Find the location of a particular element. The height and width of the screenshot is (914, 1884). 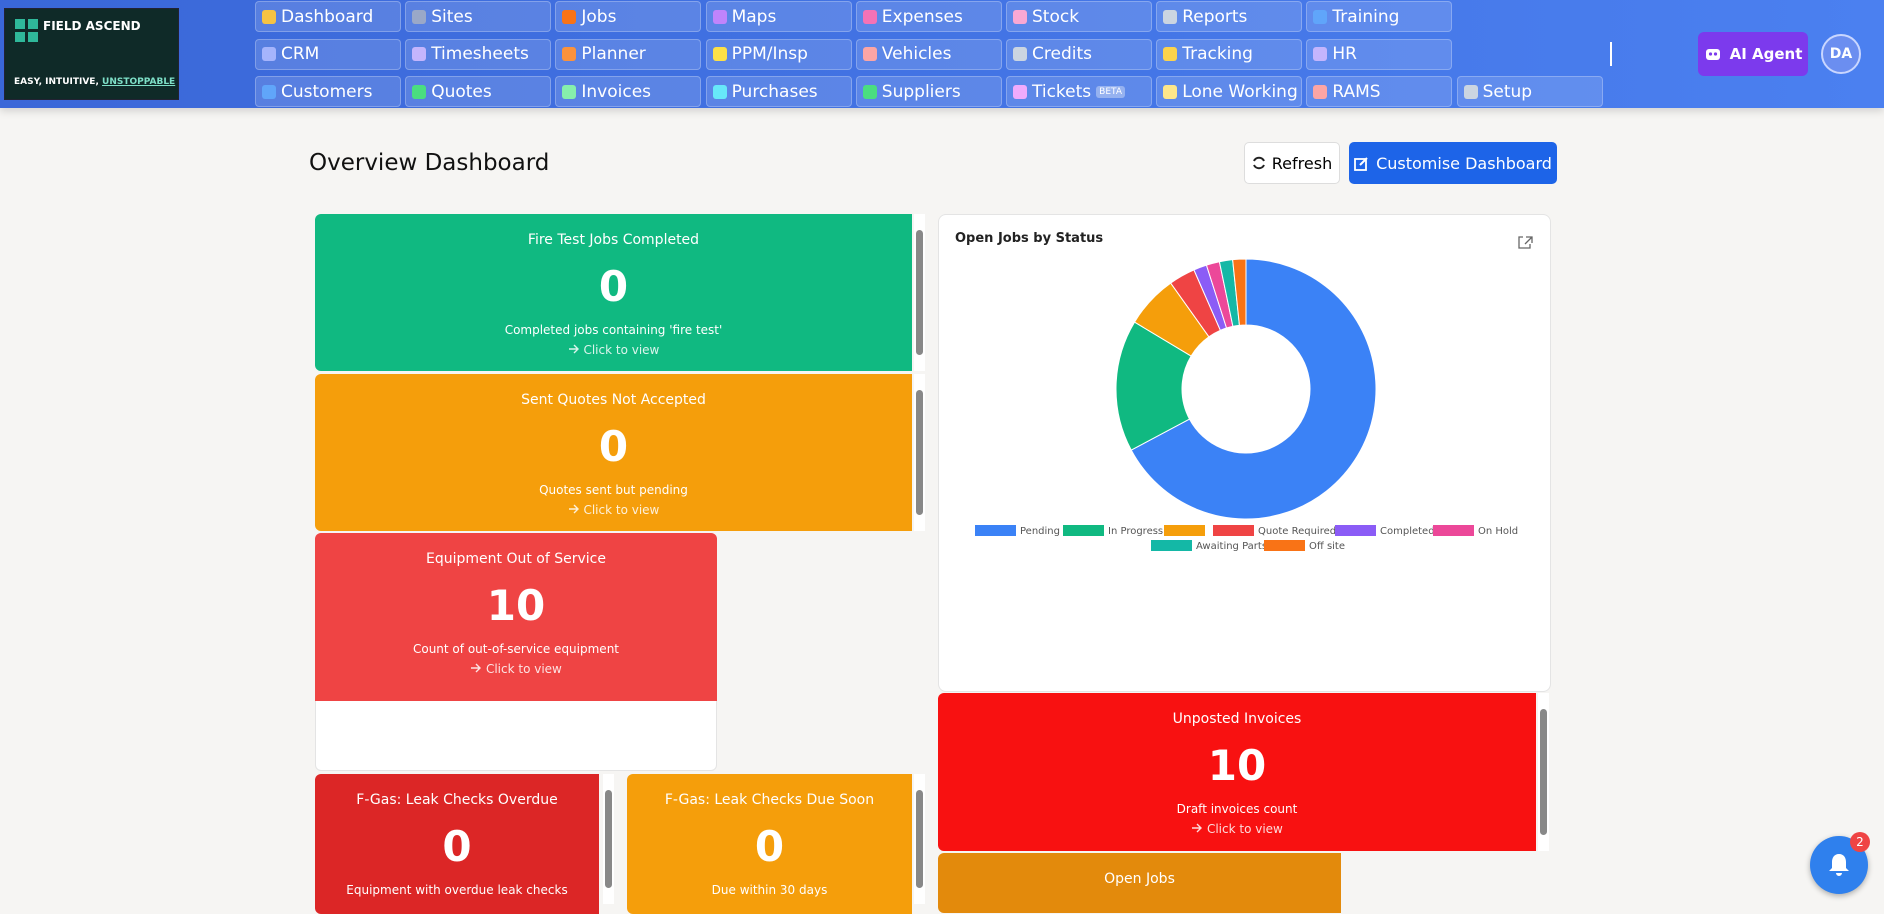

nav-button: Setup is located at coordinates (1529, 91).